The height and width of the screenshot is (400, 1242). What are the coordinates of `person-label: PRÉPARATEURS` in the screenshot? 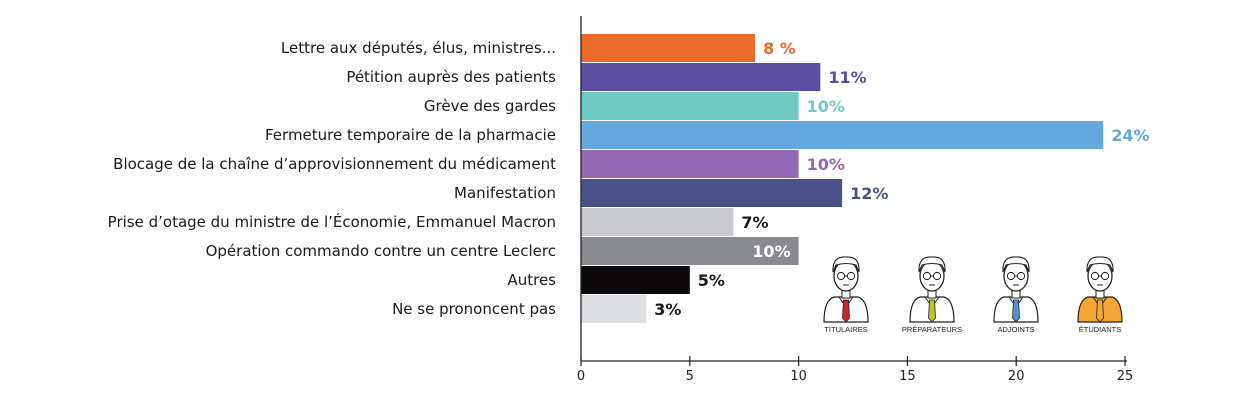 It's located at (932, 329).